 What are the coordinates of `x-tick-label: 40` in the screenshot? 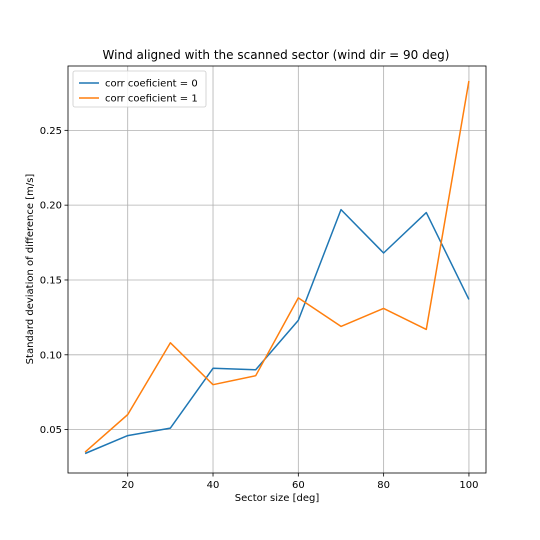 It's located at (213, 485).